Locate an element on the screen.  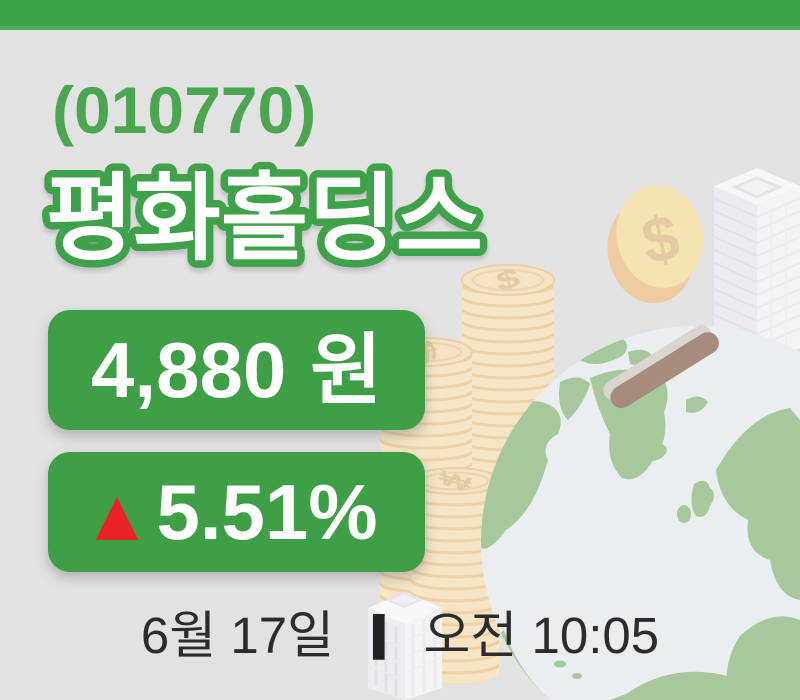
up-triangle-icon: ▲ is located at coordinates (117, 514).